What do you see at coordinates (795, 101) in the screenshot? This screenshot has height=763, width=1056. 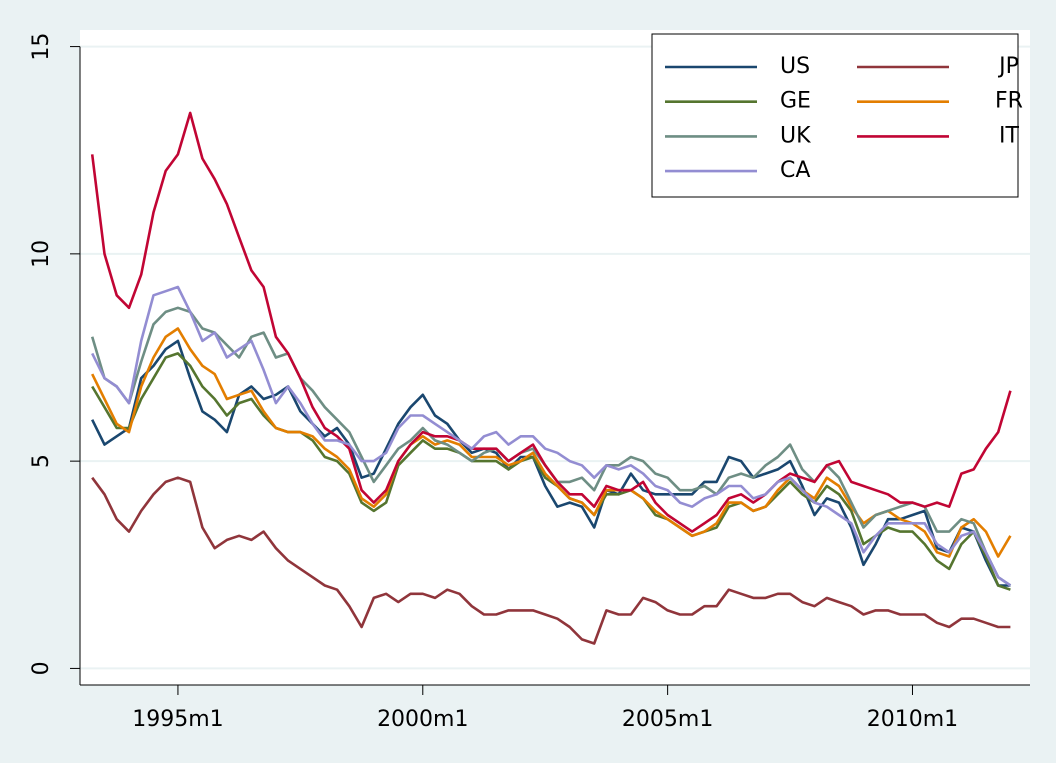 I see `legend-label: GE` at bounding box center [795, 101].